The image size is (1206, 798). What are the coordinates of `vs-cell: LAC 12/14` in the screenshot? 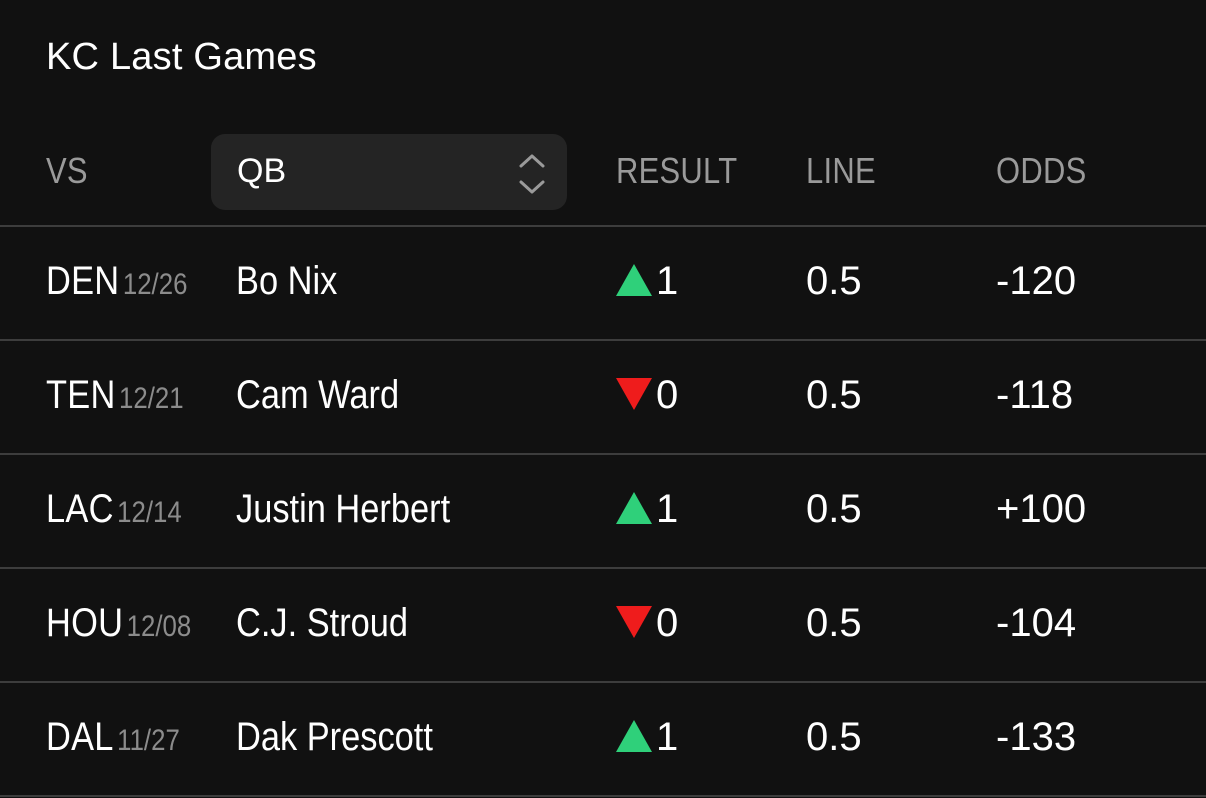 It's located at (114, 509).